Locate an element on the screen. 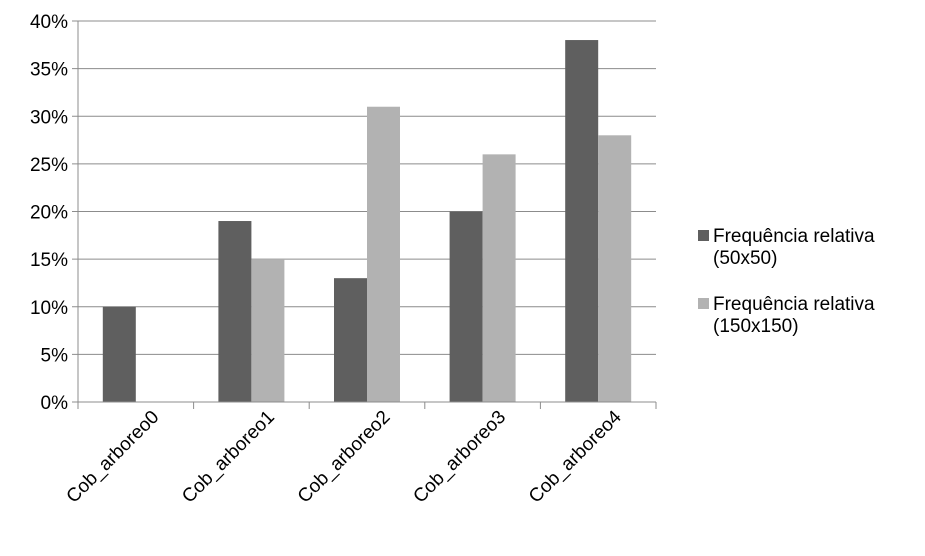 This screenshot has width=925, height=556. y-tick-labels: 0% 5% 10% 15% 20% 25% 30% 35% 40% is located at coordinates (49, 213).